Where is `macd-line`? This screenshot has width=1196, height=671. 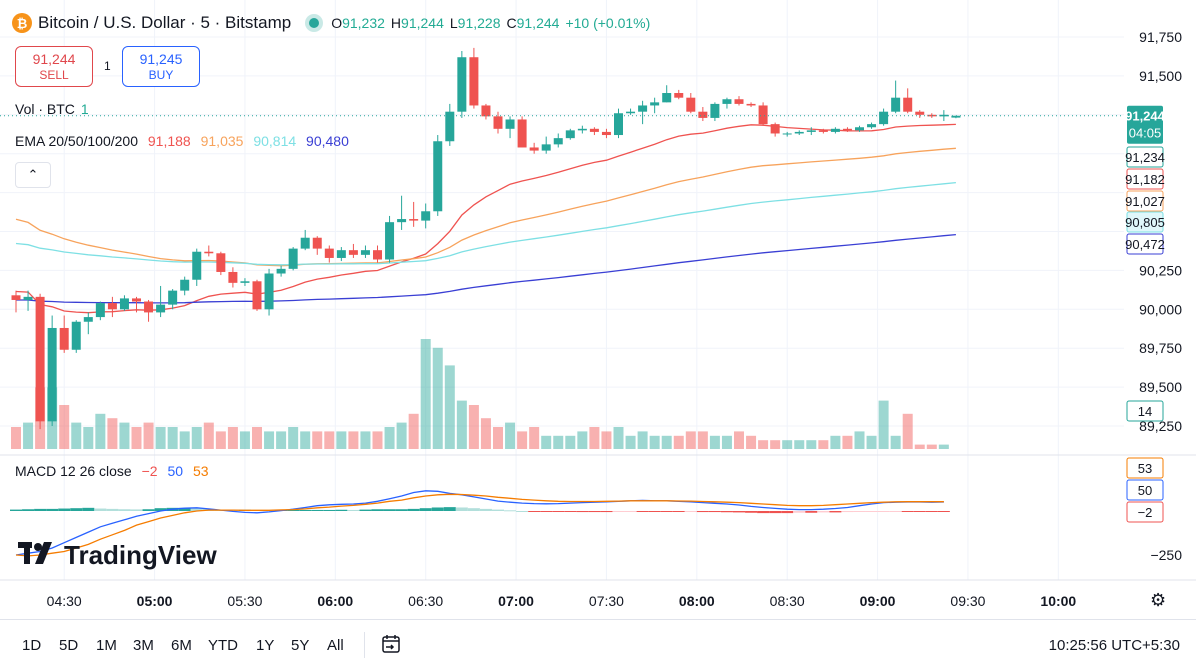
macd-line is located at coordinates (479, 523).